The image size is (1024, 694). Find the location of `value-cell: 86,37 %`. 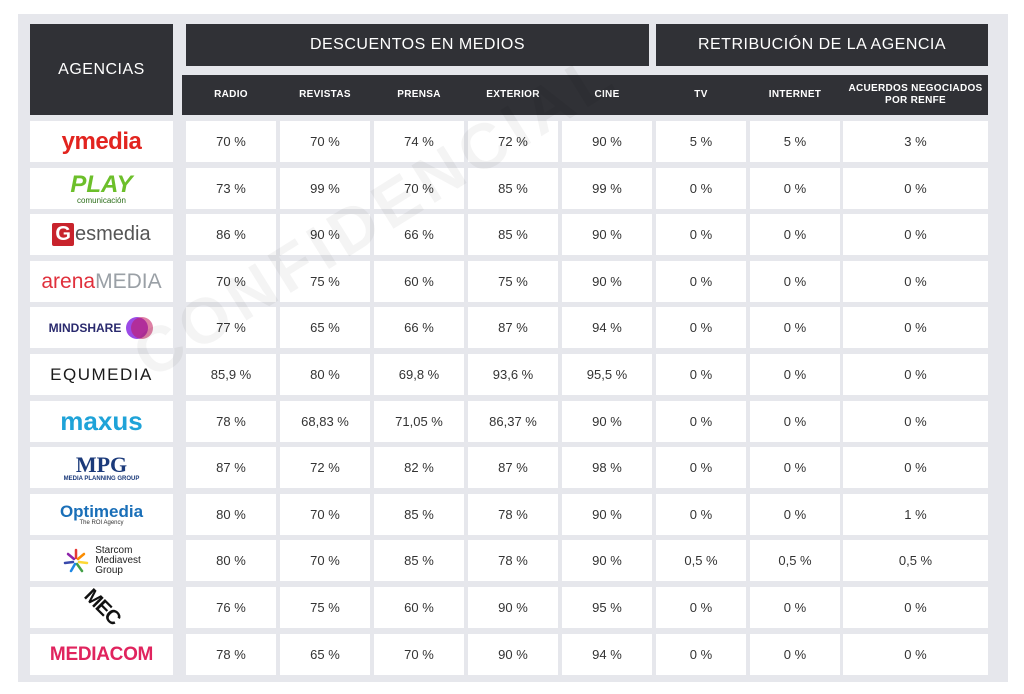

value-cell: 86,37 % is located at coordinates (513, 421).